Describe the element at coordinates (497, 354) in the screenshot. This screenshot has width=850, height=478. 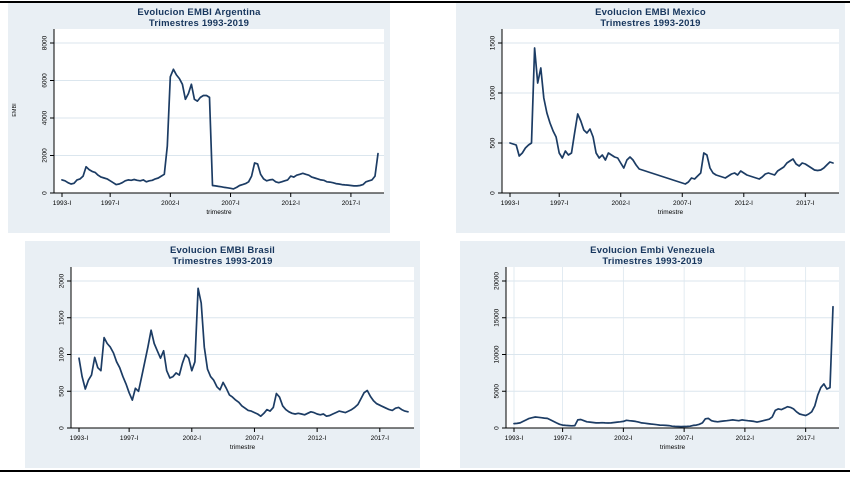
I see `y-tick-label: 10000` at that location.